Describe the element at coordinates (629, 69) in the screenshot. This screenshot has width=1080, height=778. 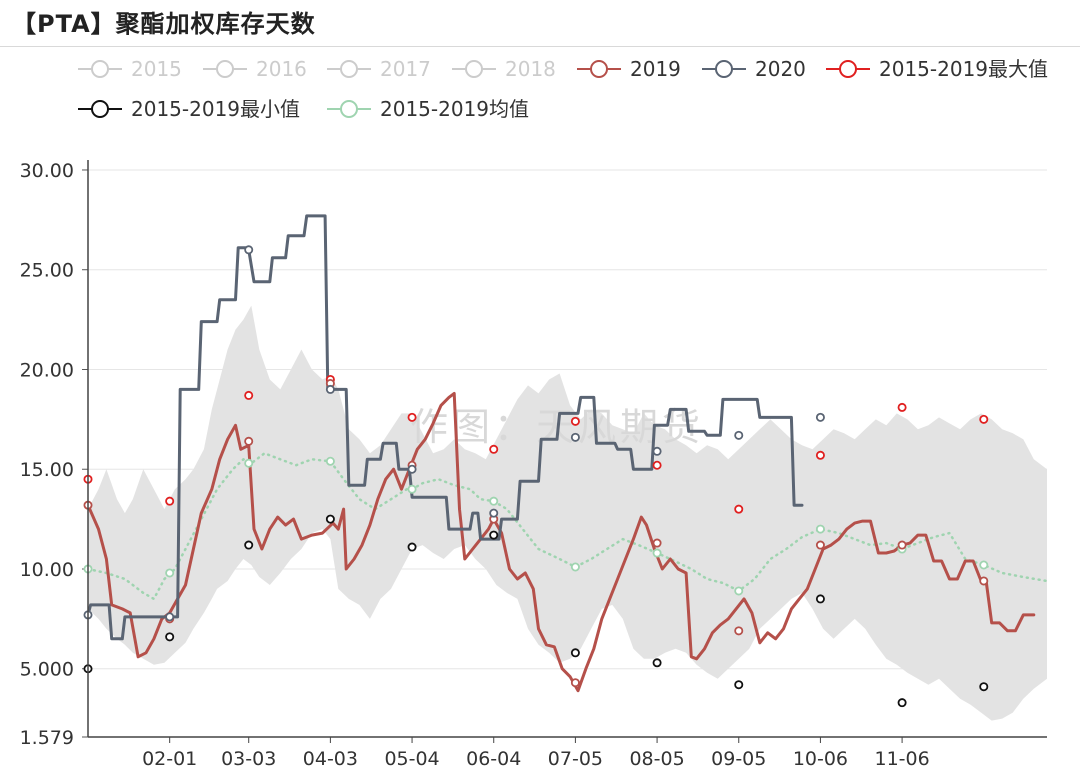
I see `legend-item-2019: 2019` at that location.